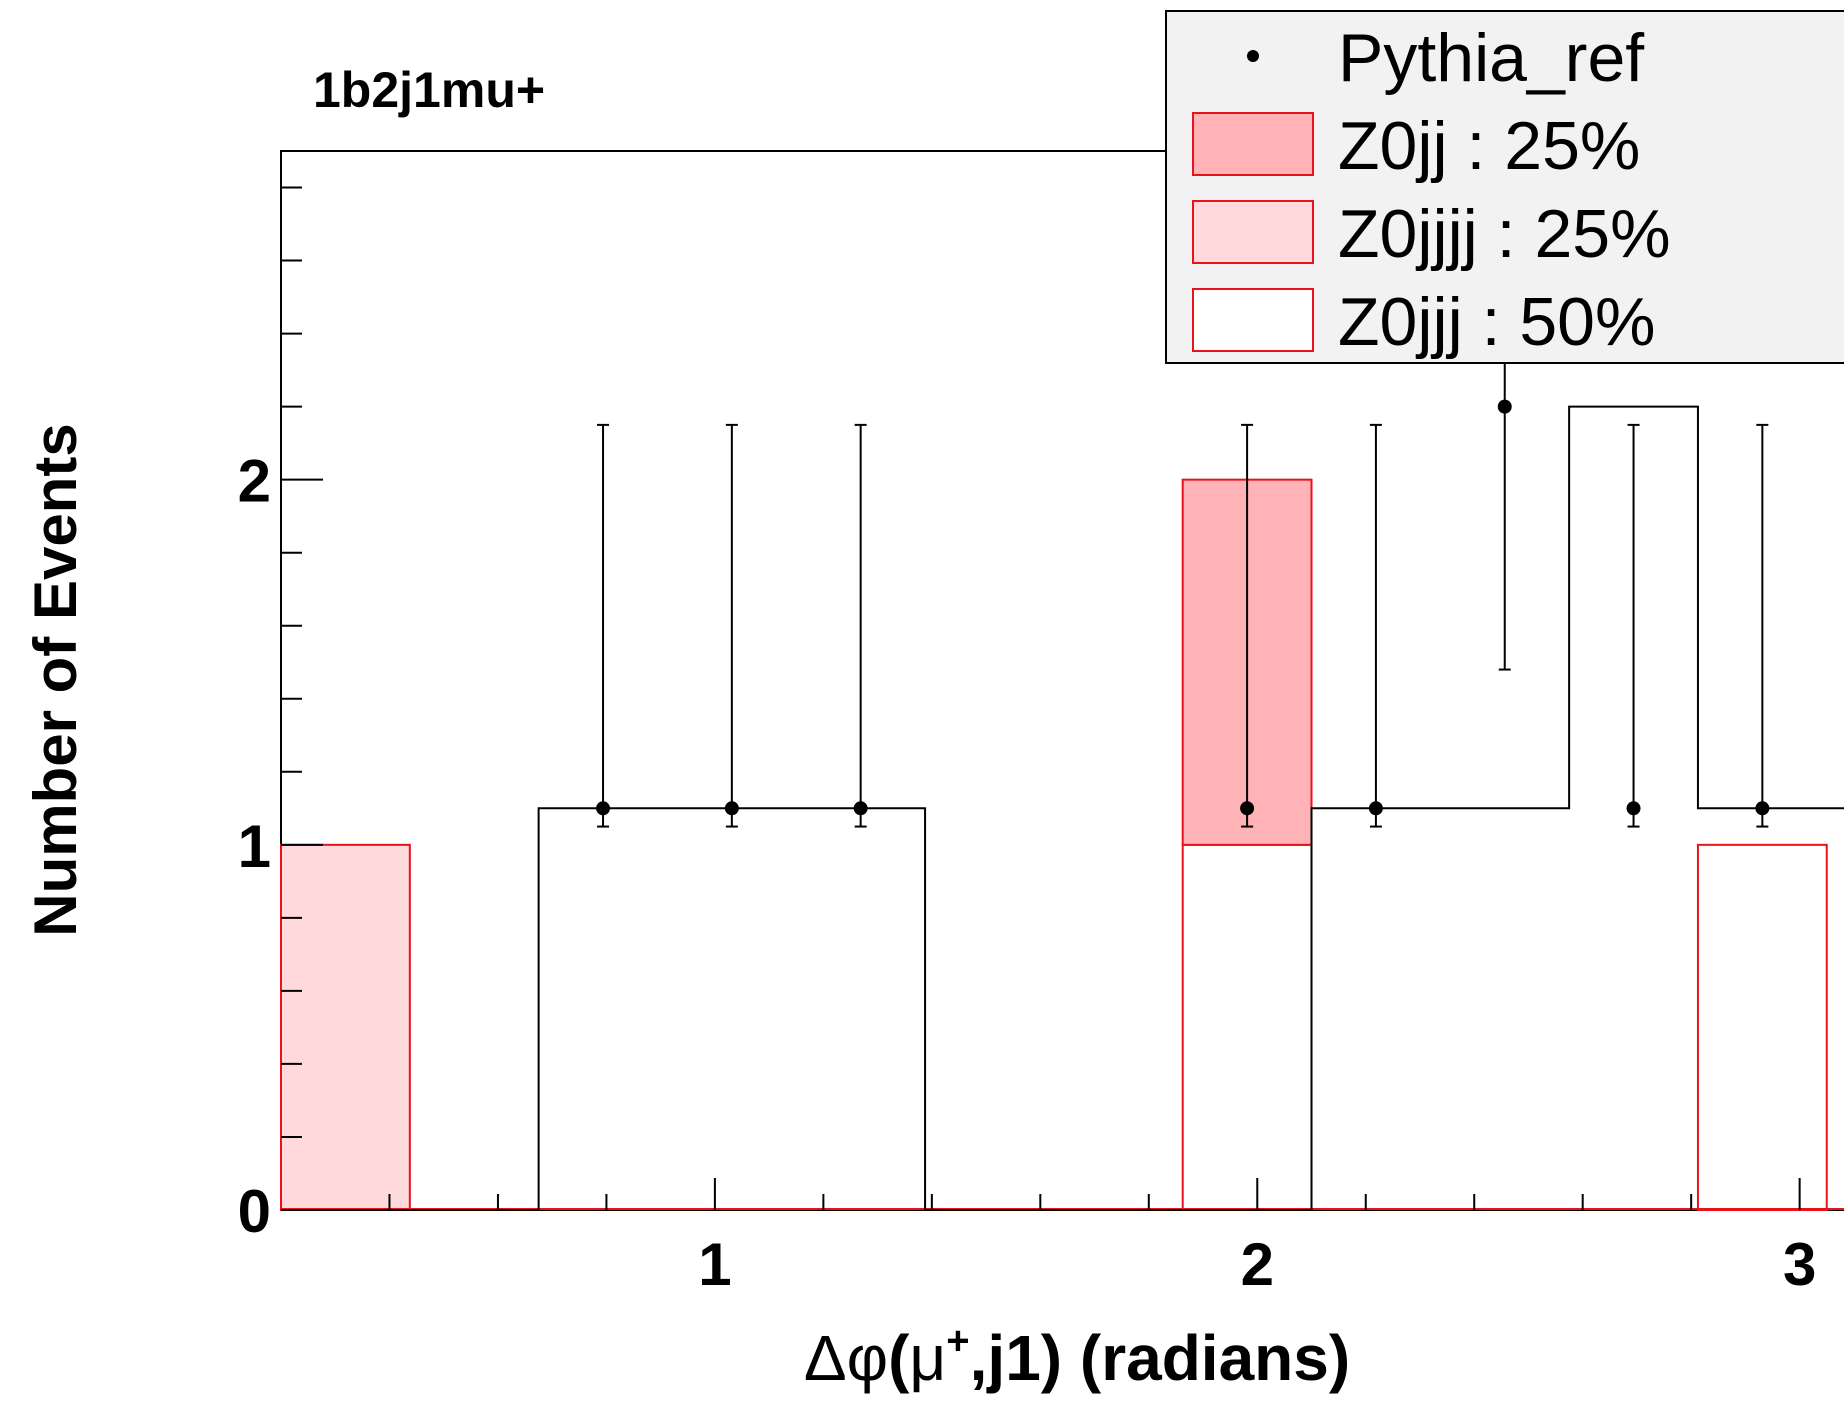  I want to click on x-axis-label: Δφ(μ+,j1) (radians), so click(1077, 1356).